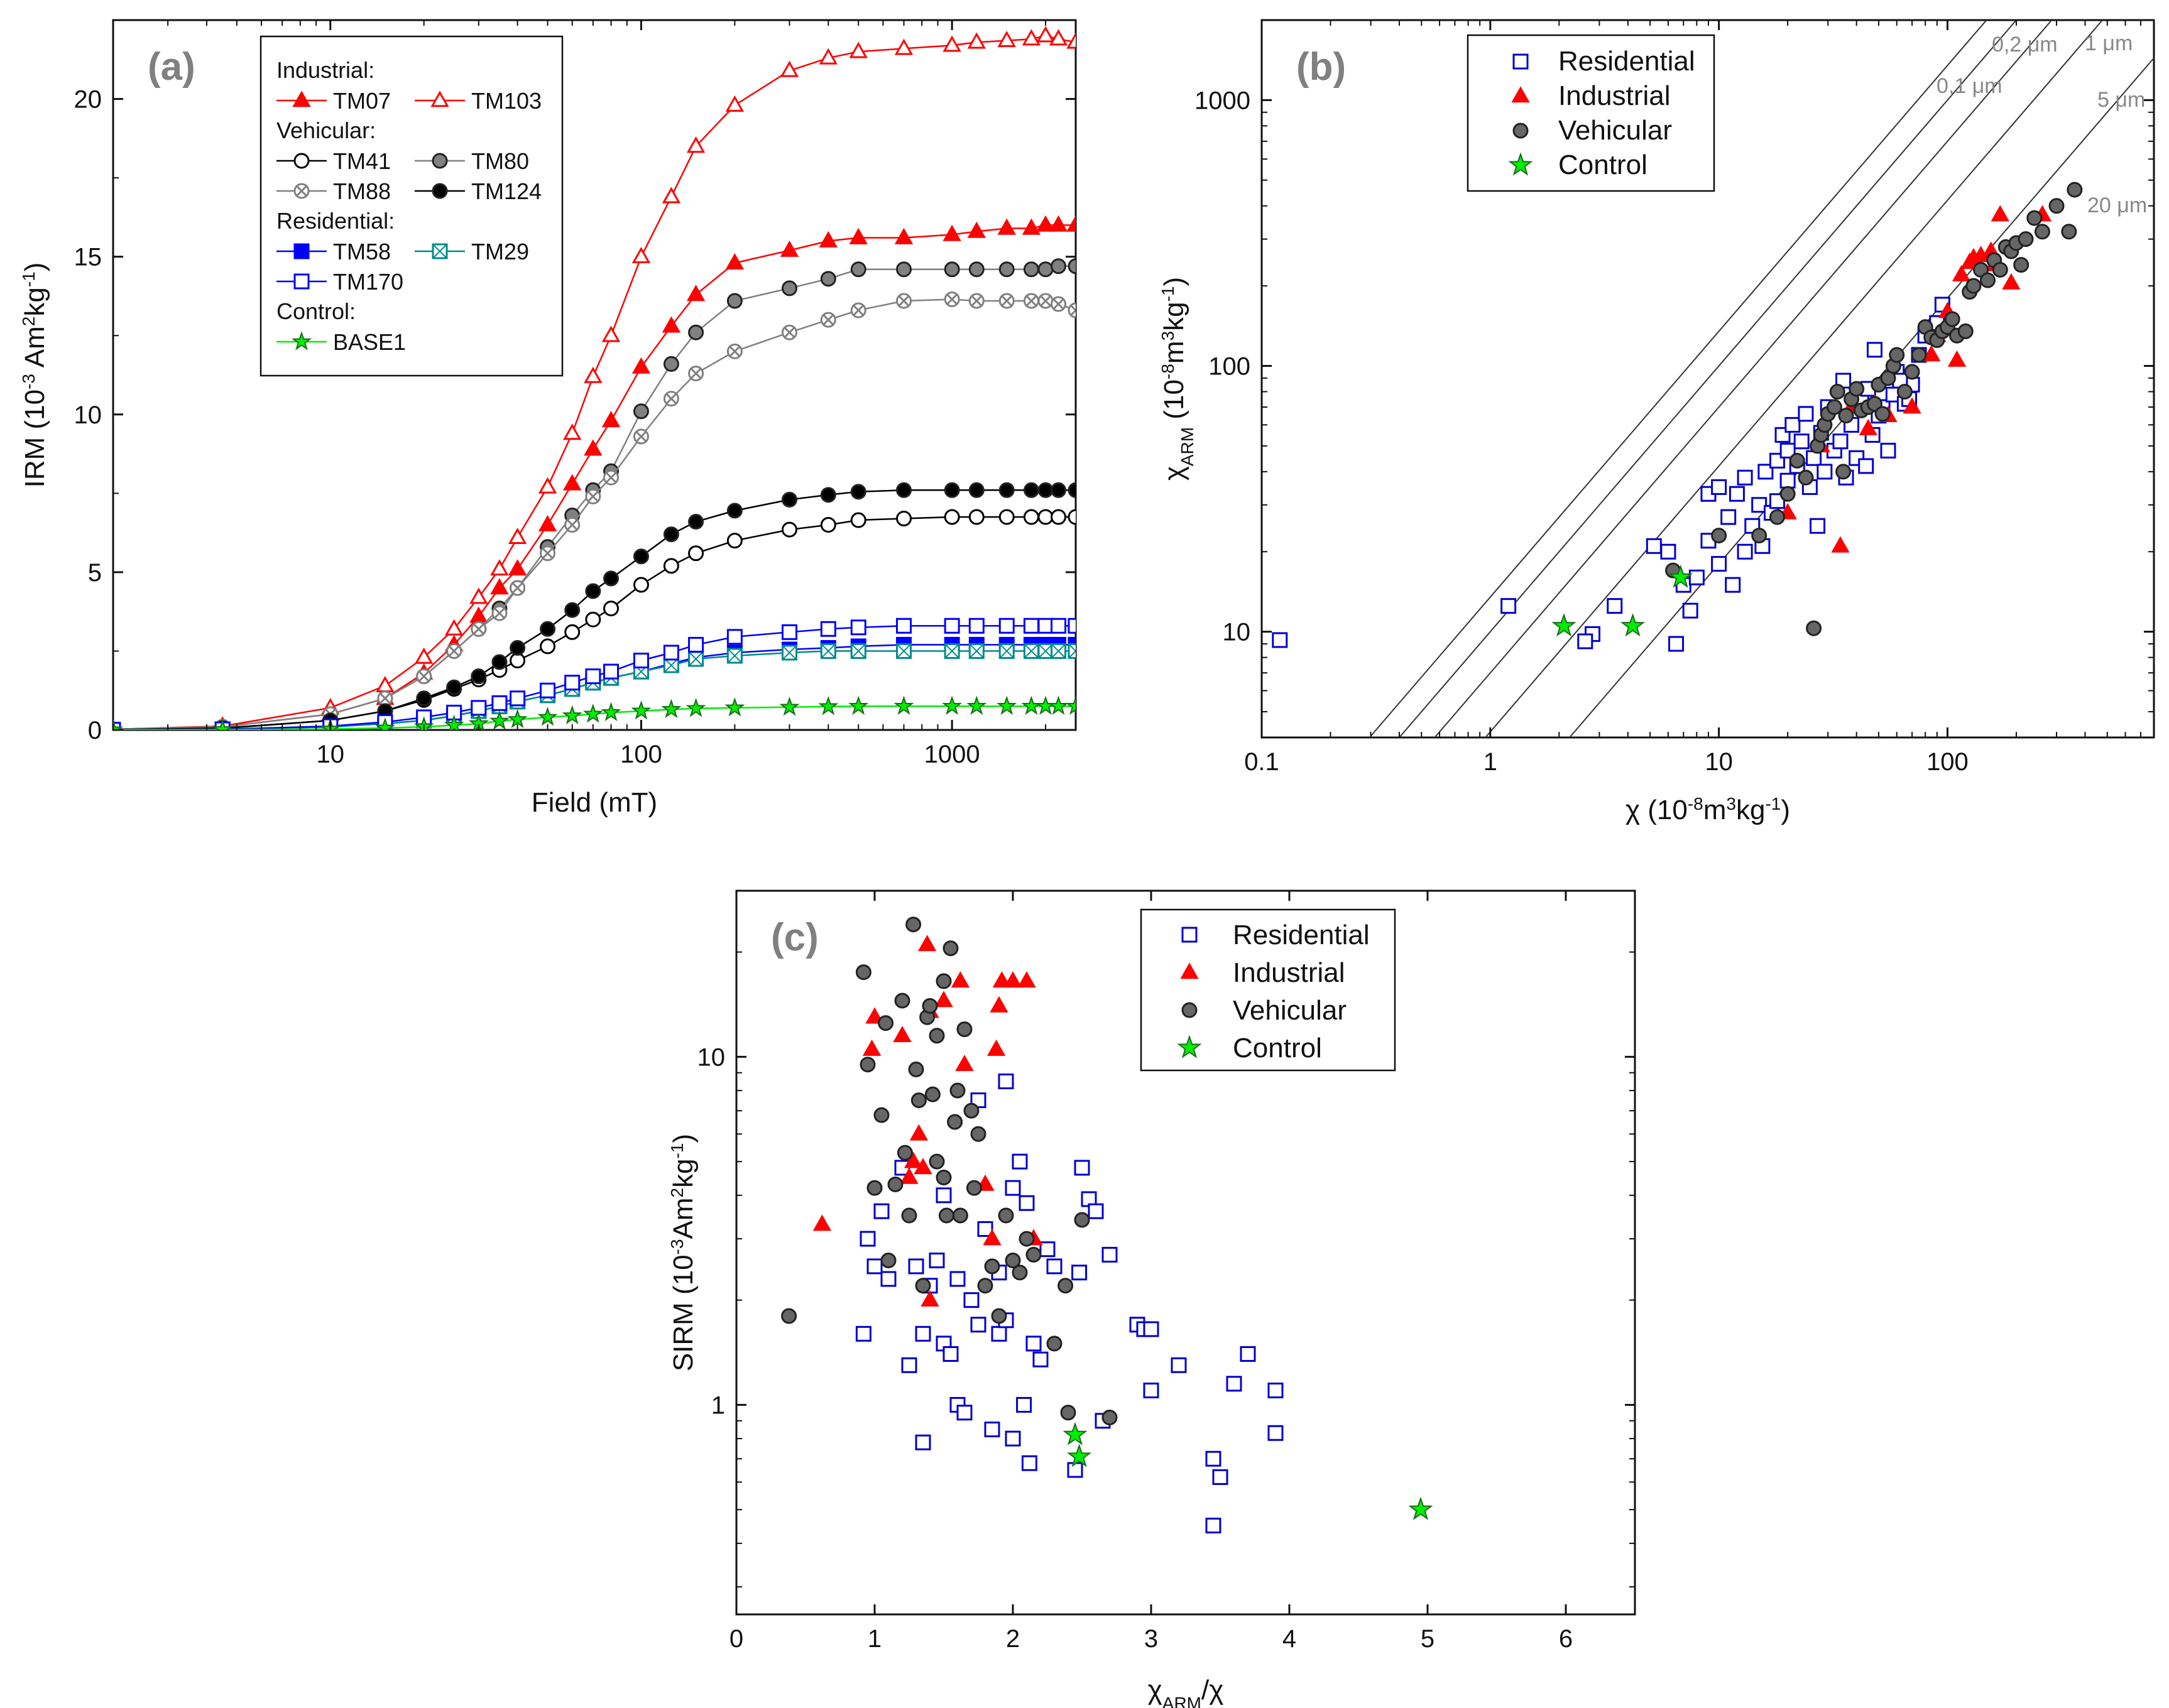 The height and width of the screenshot is (1708, 2169). What do you see at coordinates (1490, 762) in the screenshot?
I see `x-tick-label: 1` at bounding box center [1490, 762].